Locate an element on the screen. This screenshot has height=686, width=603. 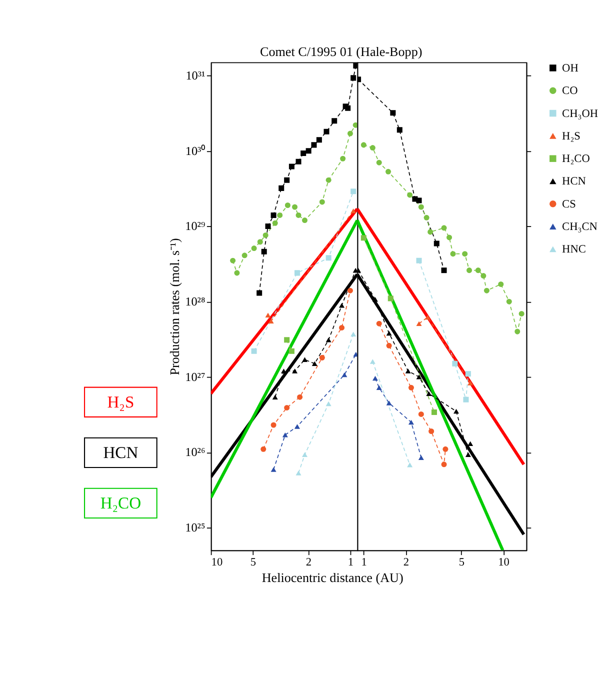
legend-label: H₂S is located at coordinates (571, 136).